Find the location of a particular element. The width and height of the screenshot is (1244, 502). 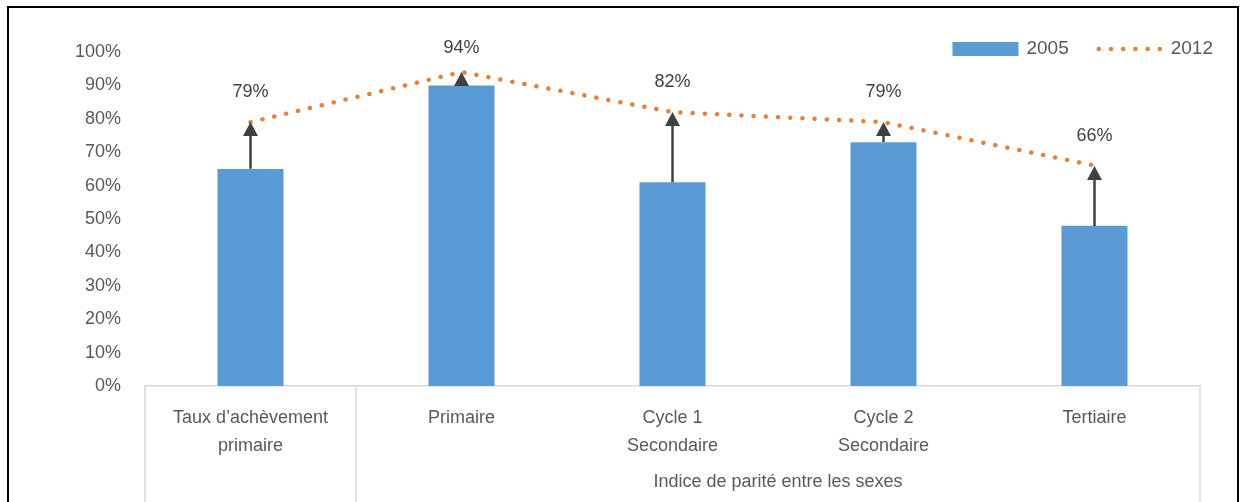

y-tick-label: 60% is located at coordinates (102, 184).